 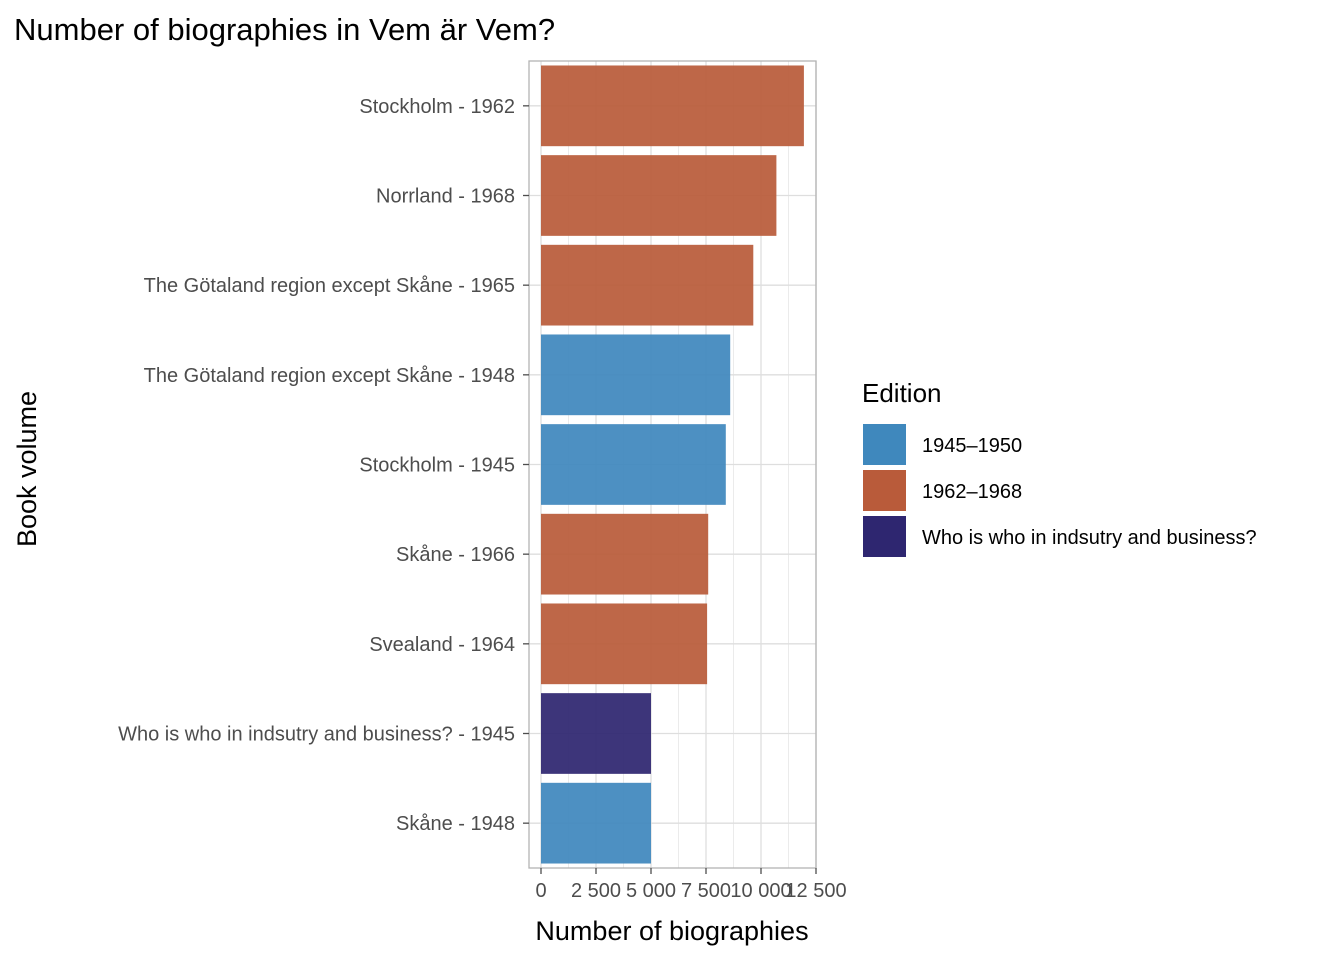 I want to click on y-tick-label: Skåne - 1948, so click(x=455, y=824).